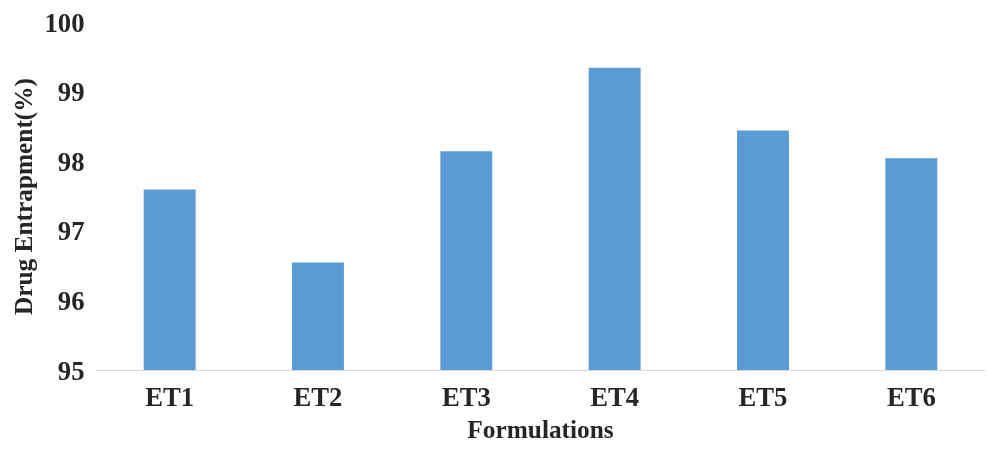 The width and height of the screenshot is (1006, 449). I want to click on y-tick-label: 98, so click(71, 161).